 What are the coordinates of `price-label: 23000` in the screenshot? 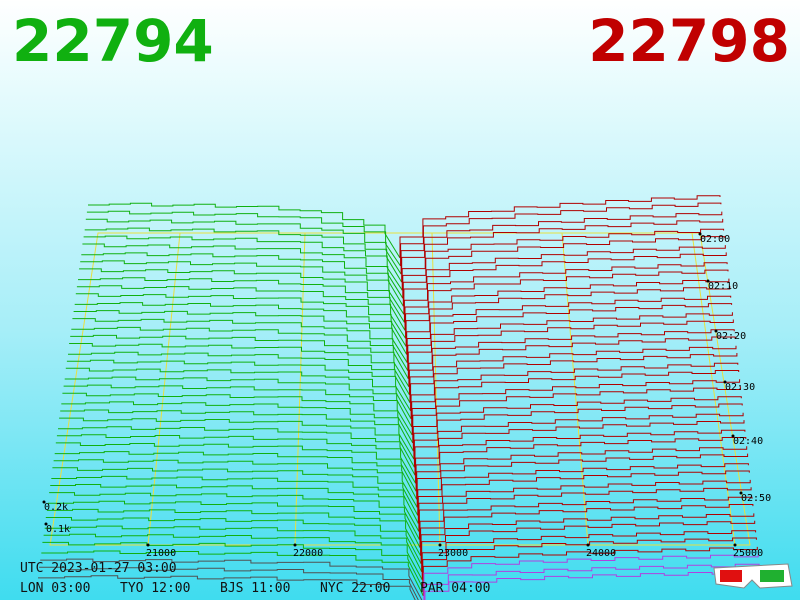 It's located at (453, 553).